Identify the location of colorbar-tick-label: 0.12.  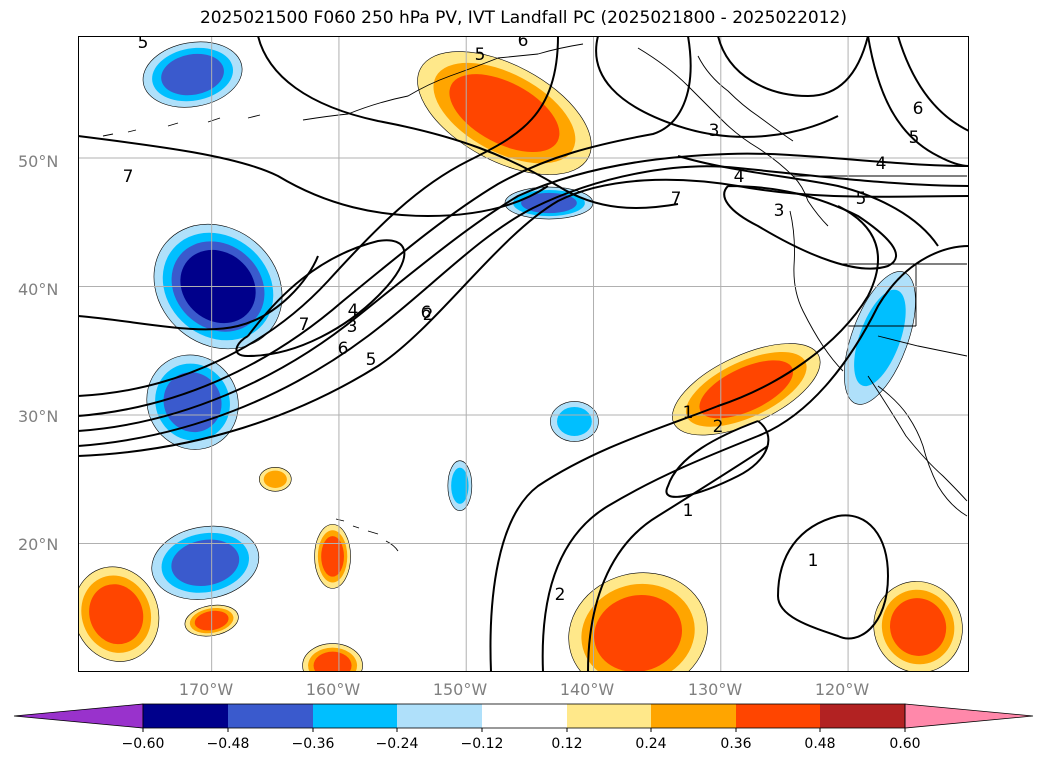
(567, 744).